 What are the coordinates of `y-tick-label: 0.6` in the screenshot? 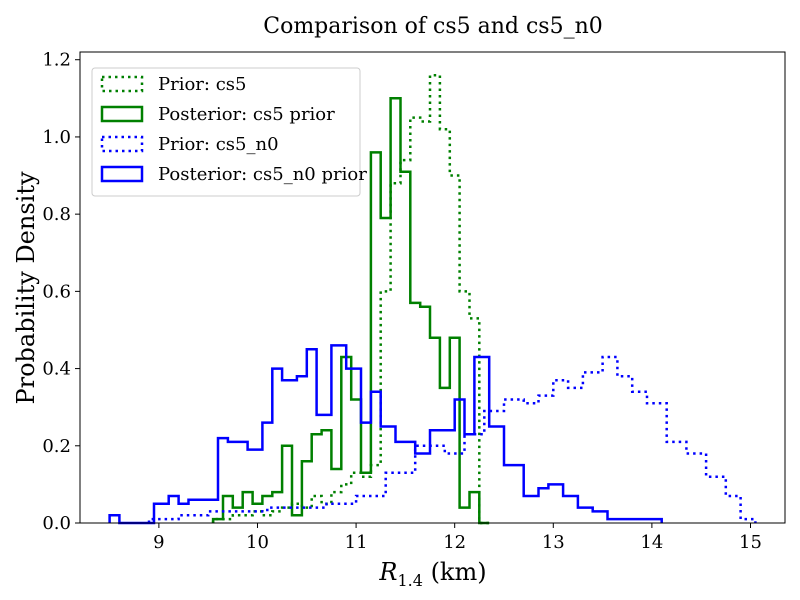 It's located at (56, 291).